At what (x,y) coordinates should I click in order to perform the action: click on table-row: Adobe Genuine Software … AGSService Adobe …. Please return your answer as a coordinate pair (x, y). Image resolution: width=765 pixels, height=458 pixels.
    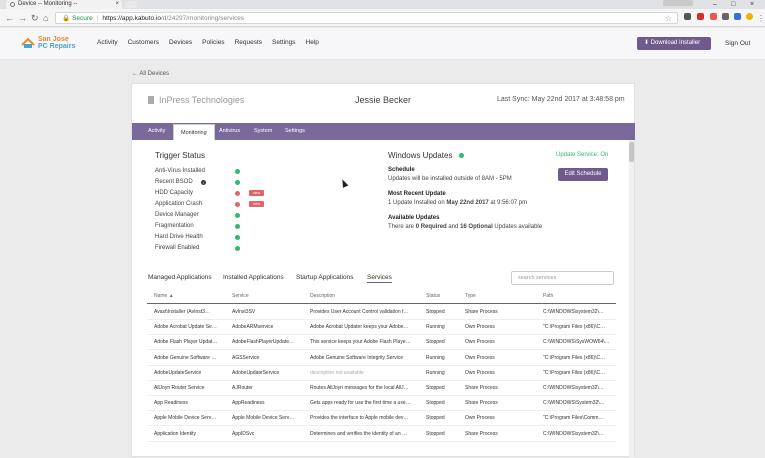
    Looking at the image, I should click on (381, 358).